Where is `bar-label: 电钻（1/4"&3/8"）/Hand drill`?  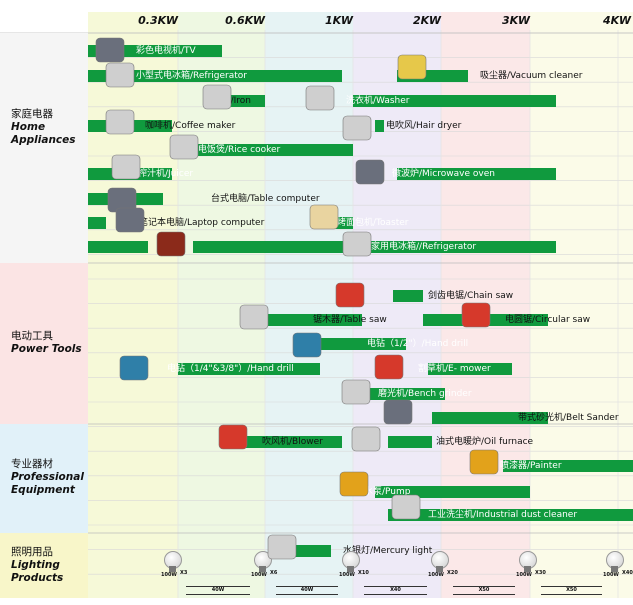 bar-label: 电钻（1/4"&3/8"）/Hand drill is located at coordinates (230, 369).